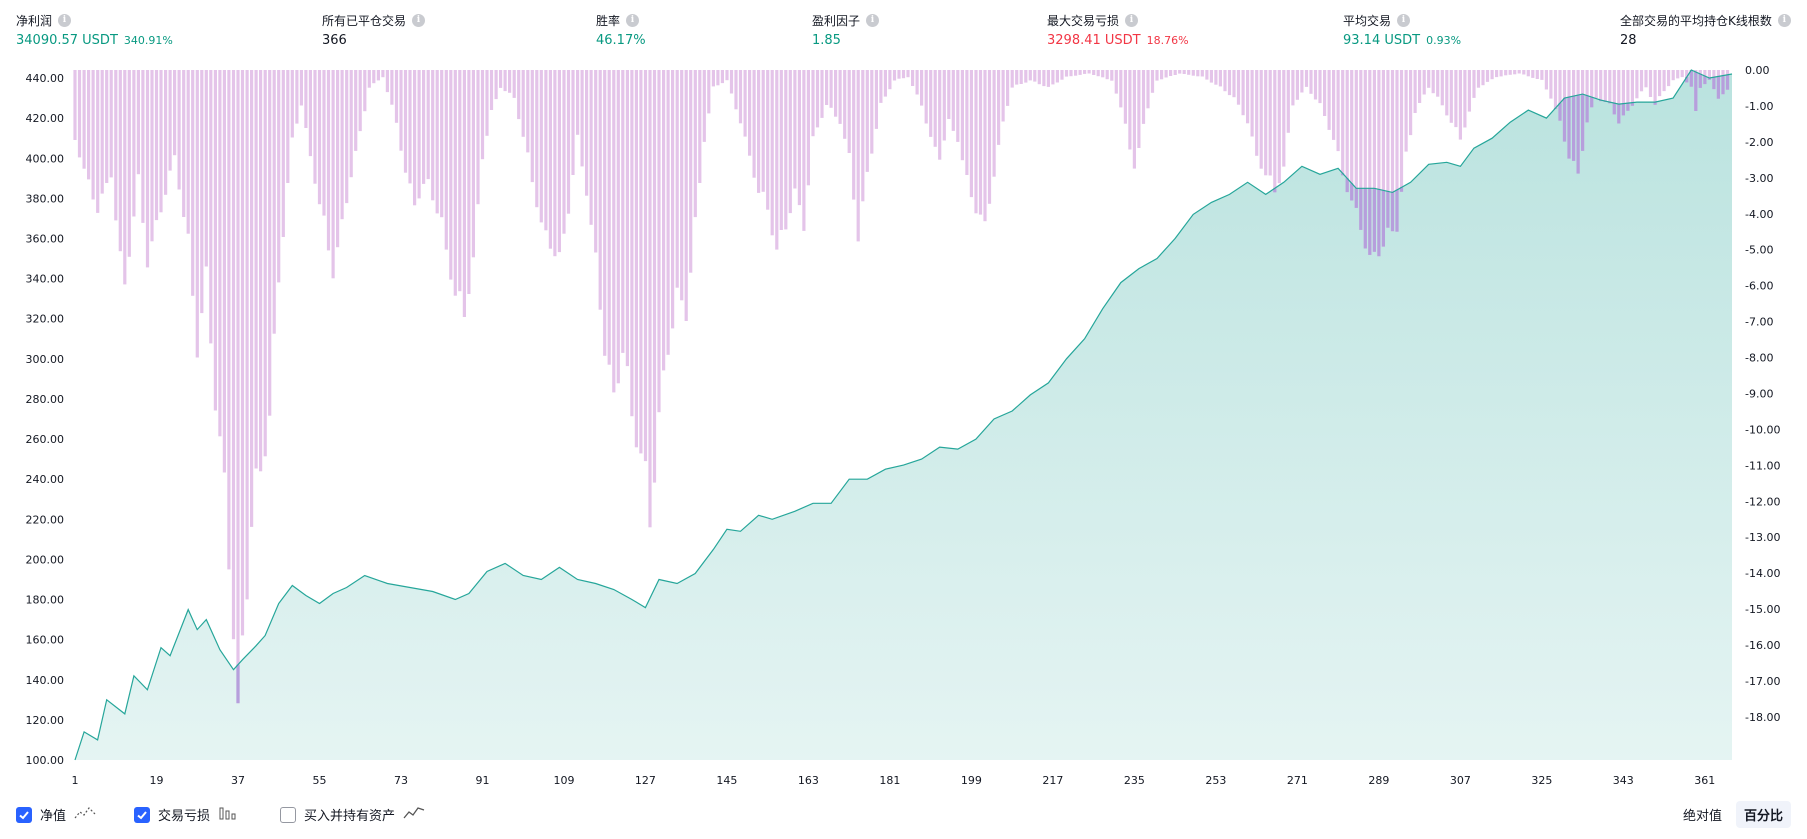 The width and height of the screenshot is (1807, 839). I want to click on legend-drawdown: 交易亏损, so click(186, 814).